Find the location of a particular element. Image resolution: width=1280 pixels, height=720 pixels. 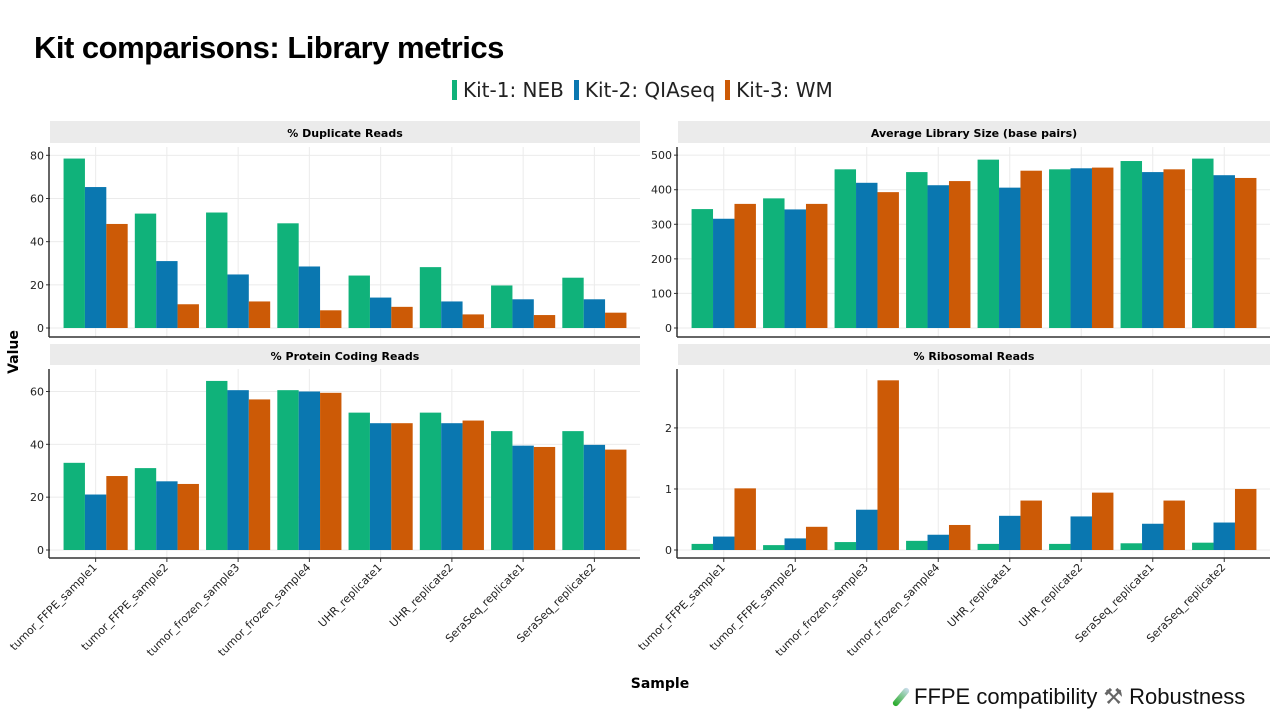

x-tick-label: UHR_replicate2 is located at coordinates (421, 595).